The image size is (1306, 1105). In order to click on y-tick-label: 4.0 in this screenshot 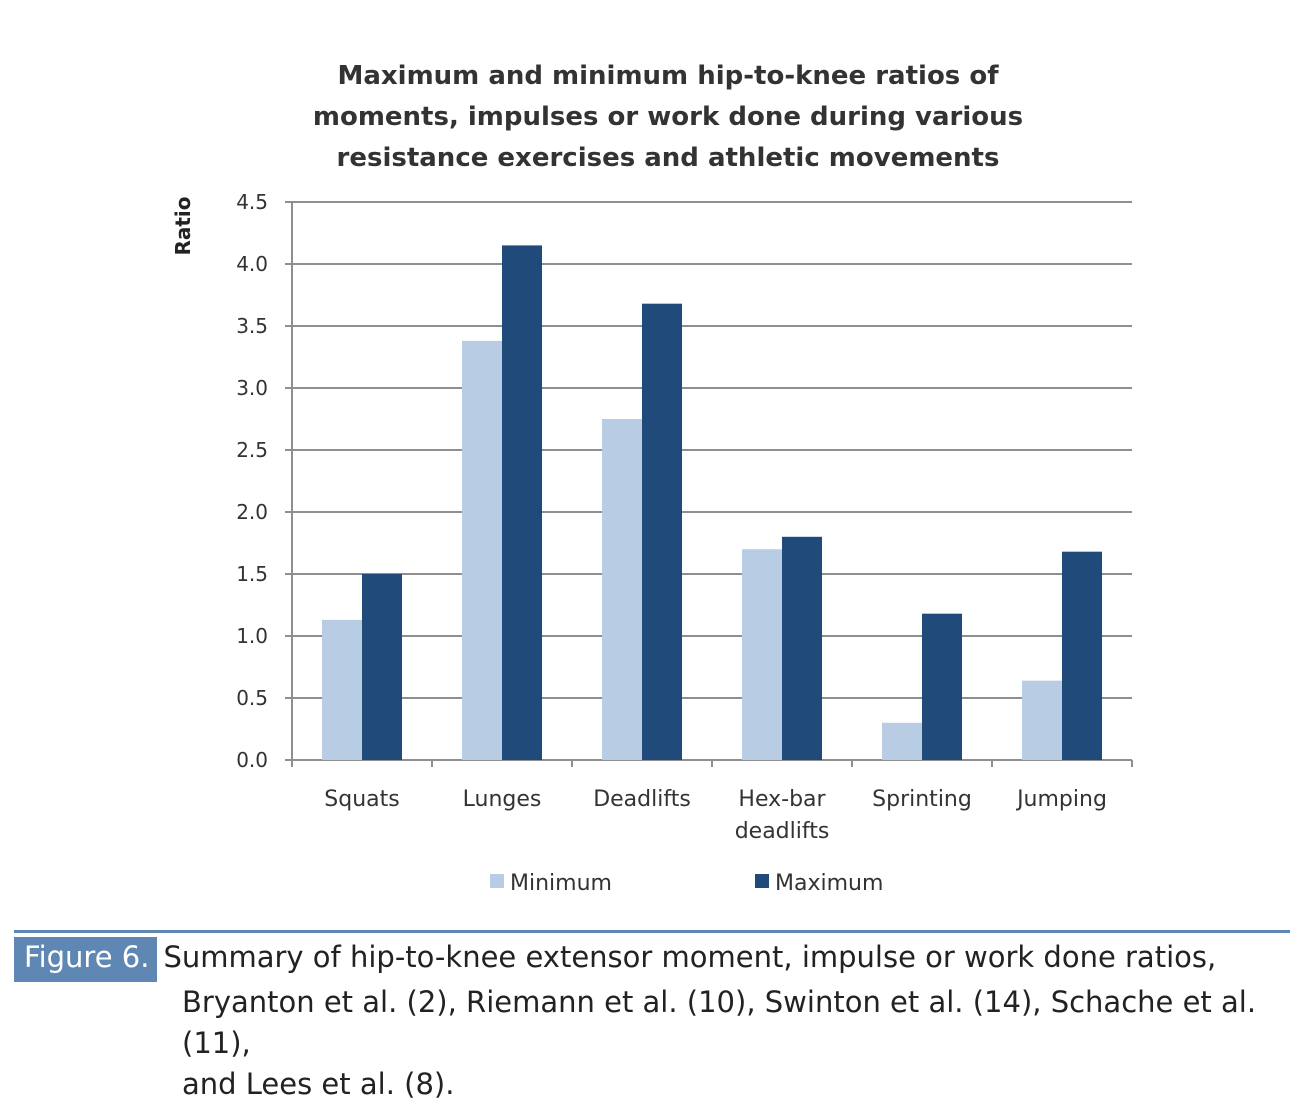, I will do `click(252, 264)`.